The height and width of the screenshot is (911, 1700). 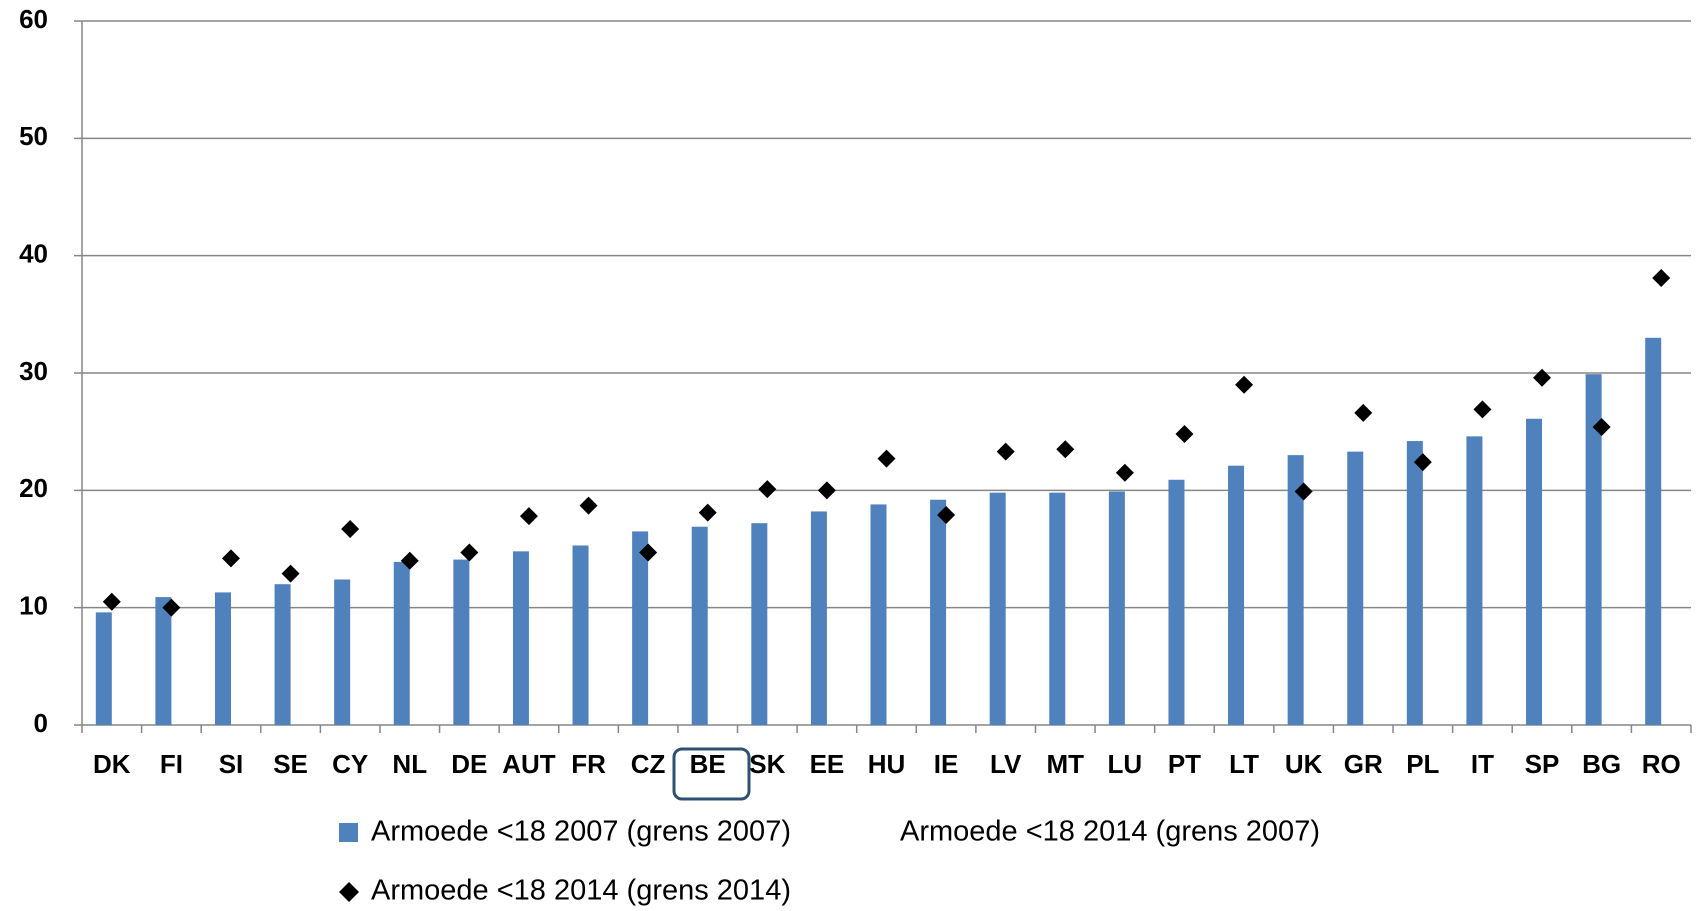 I want to click on x-tick-label: RO, so click(x=1661, y=764).